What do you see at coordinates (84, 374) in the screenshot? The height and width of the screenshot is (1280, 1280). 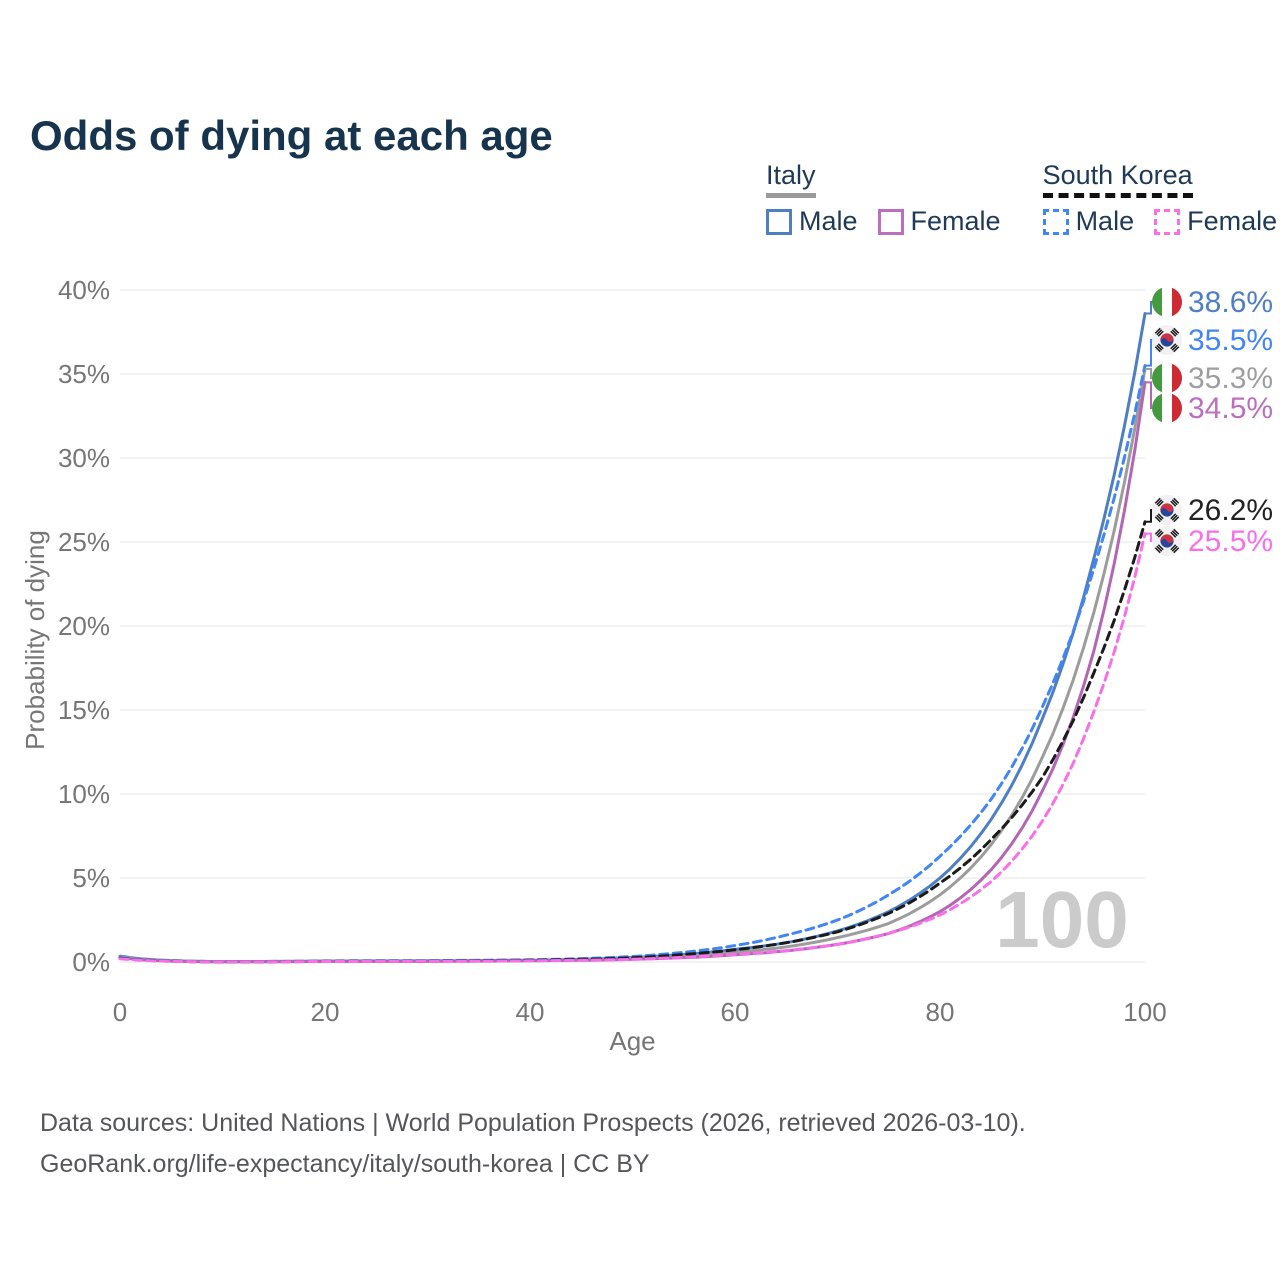 I see `y-tick-label: 35%` at bounding box center [84, 374].